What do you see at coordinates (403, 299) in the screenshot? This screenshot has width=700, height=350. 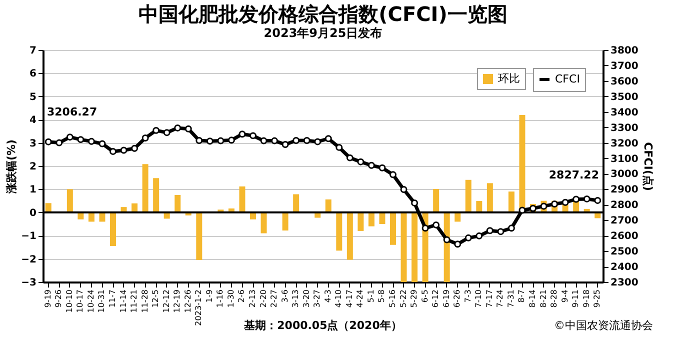 I see `x-tick-label: 5-22` at bounding box center [403, 299].